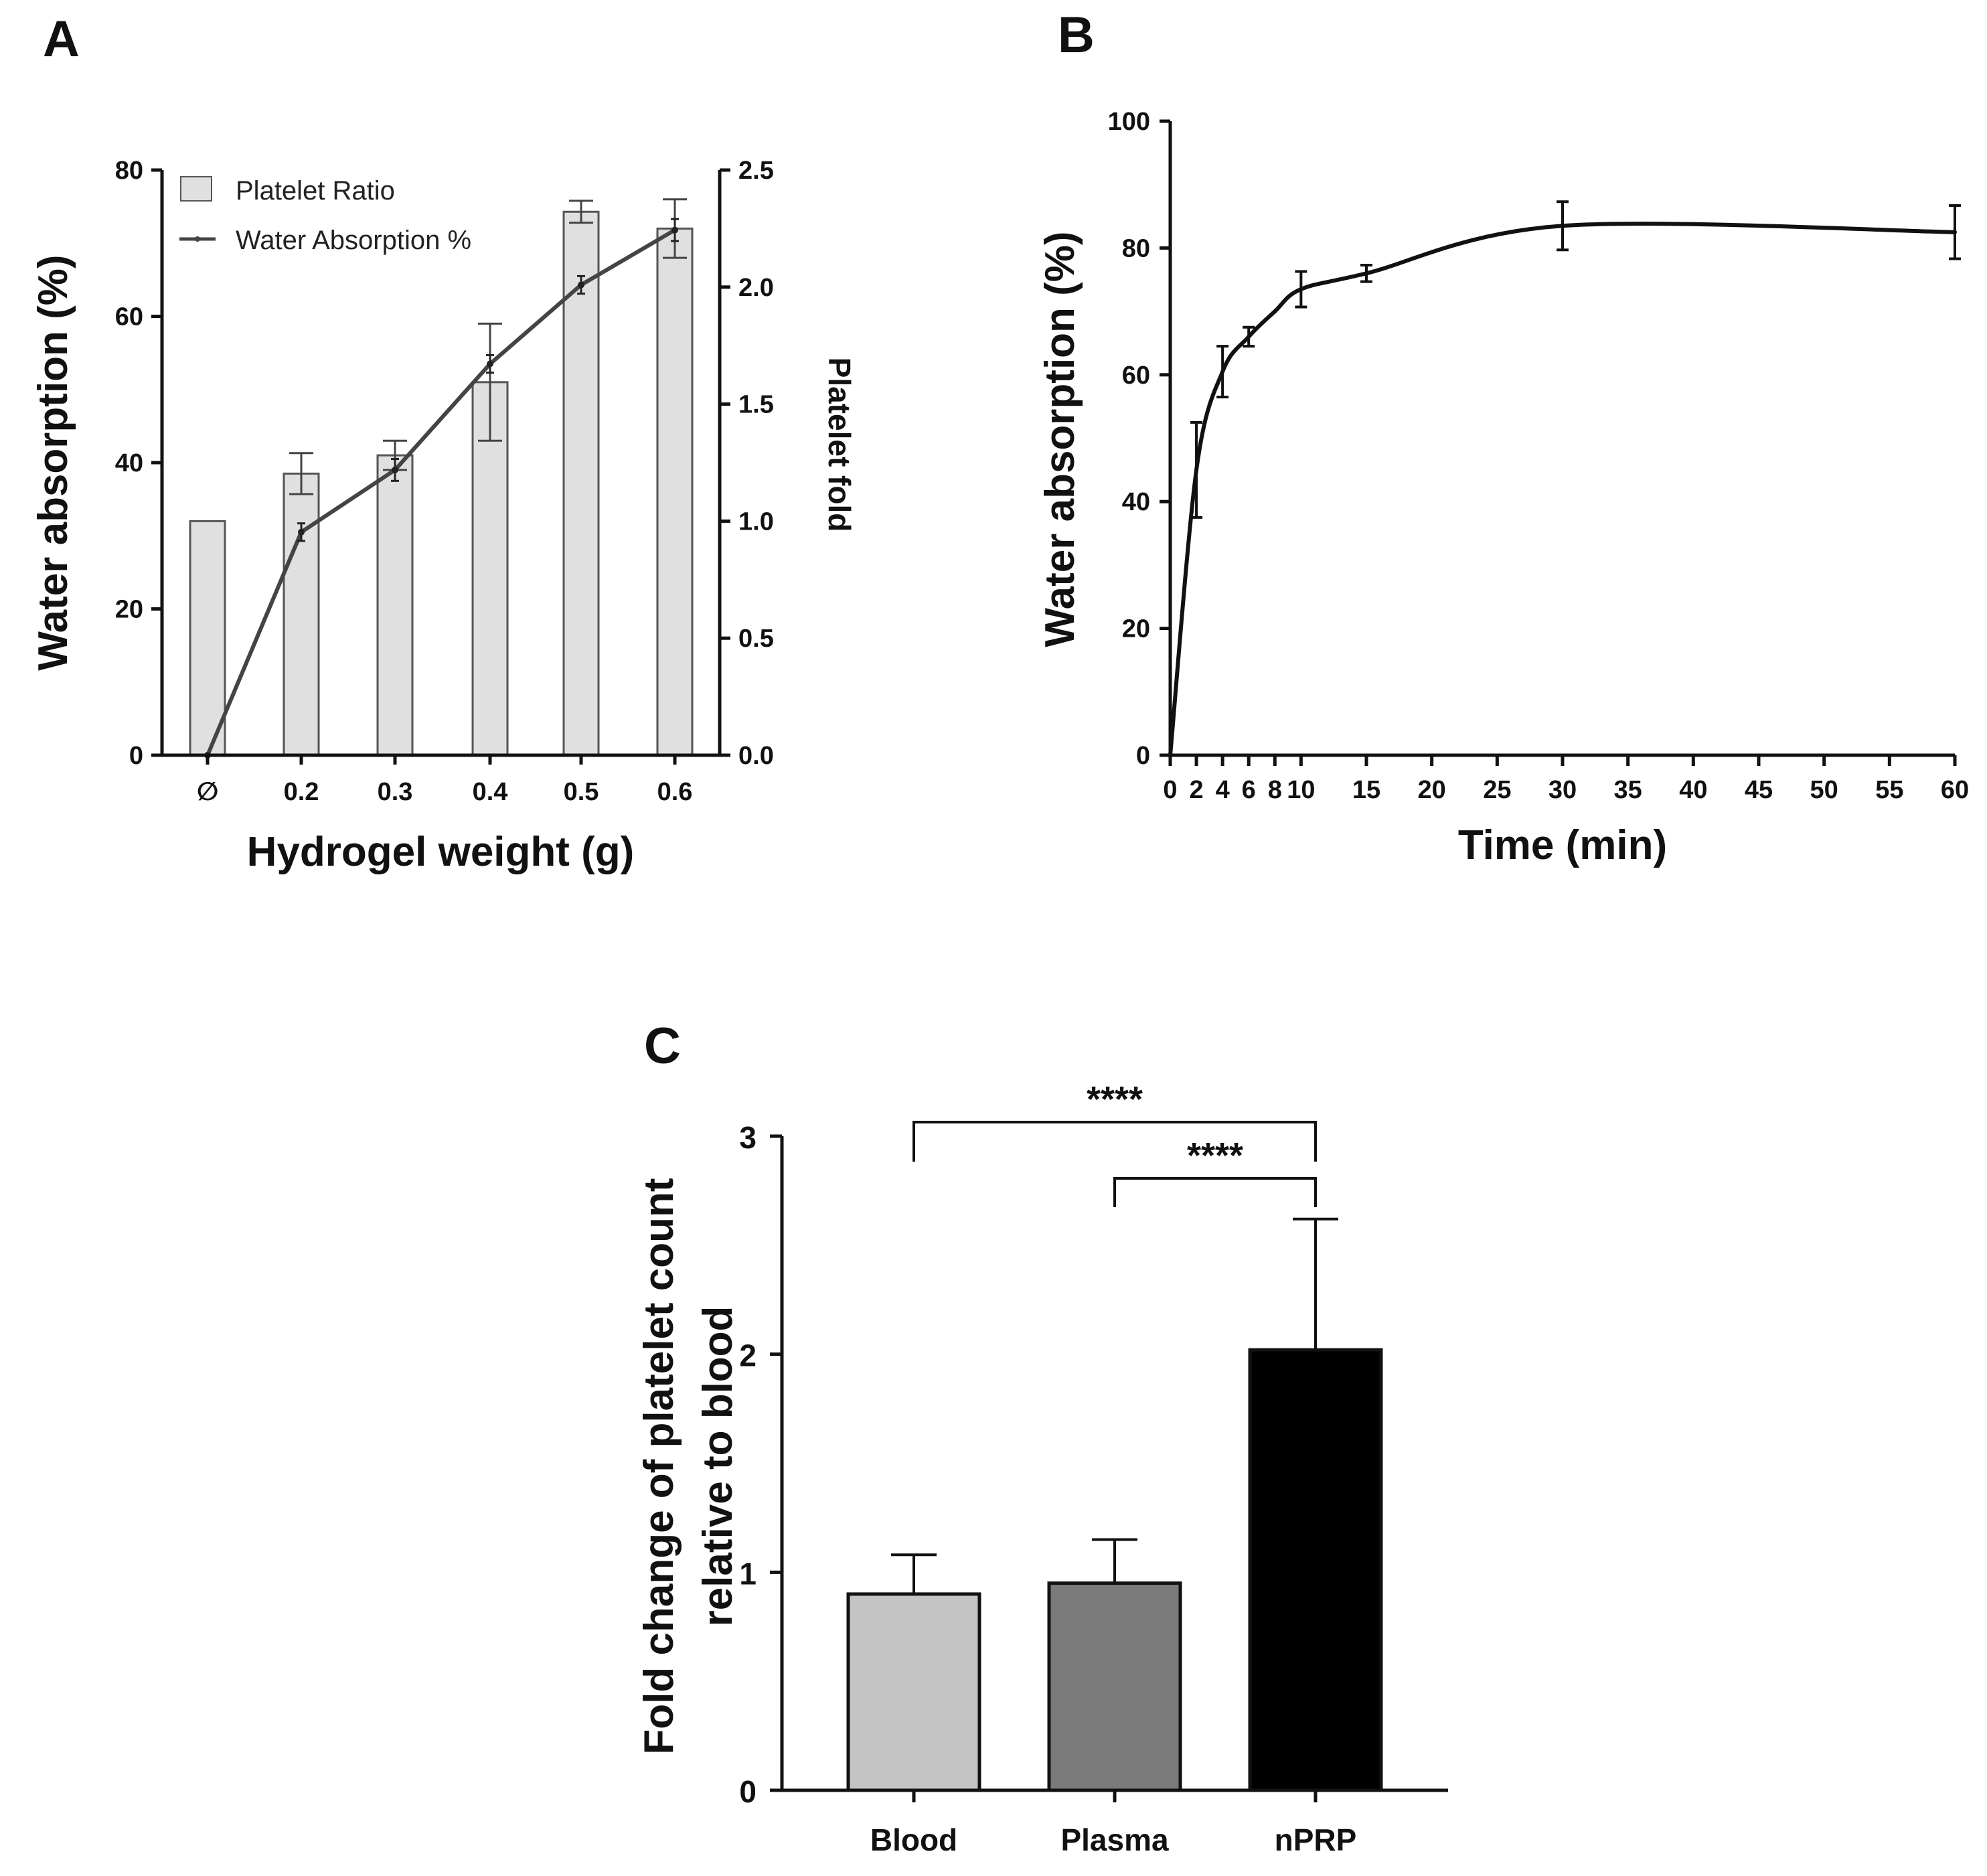 This screenshot has height=1876, width=1987. Describe the element at coordinates (718, 1466) in the screenshot. I see `c-y-axis-title-line2: relative to blood` at that location.